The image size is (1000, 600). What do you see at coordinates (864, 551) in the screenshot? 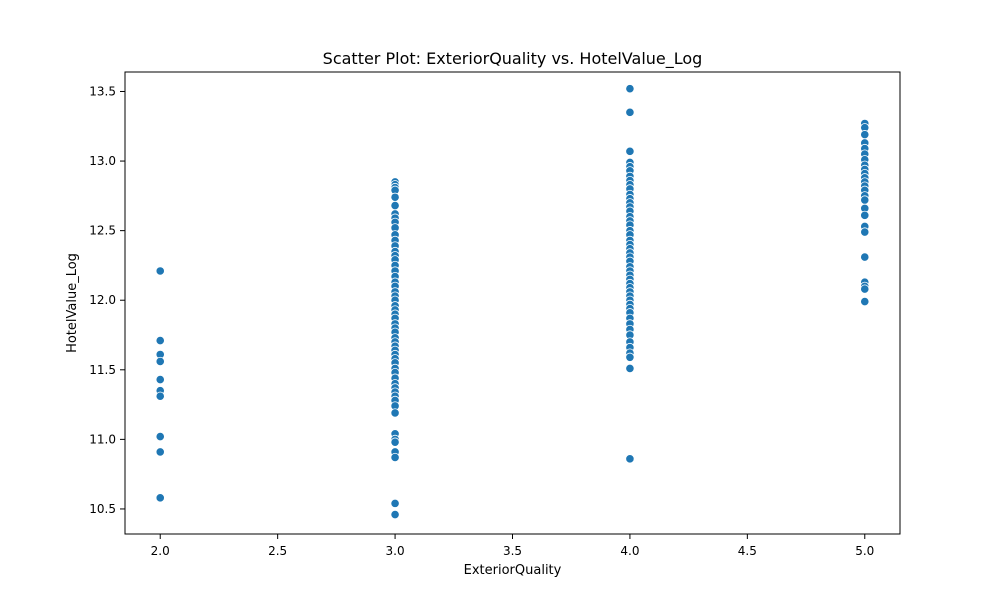
I see `x-tick-label: 5.0` at bounding box center [864, 551].